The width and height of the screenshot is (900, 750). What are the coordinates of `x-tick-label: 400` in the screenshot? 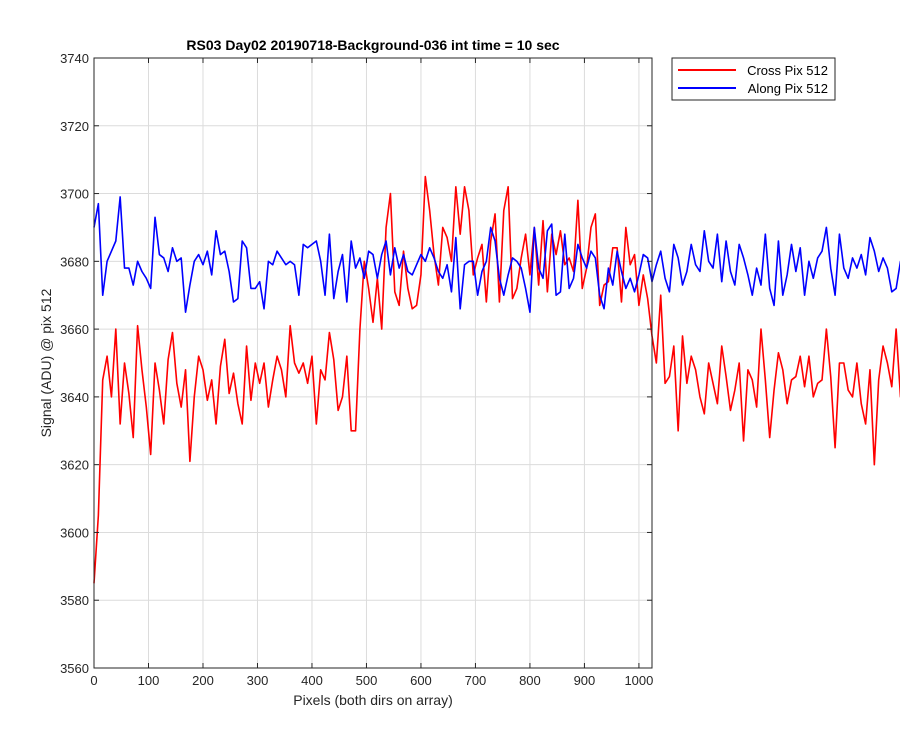 It's located at (312, 680).